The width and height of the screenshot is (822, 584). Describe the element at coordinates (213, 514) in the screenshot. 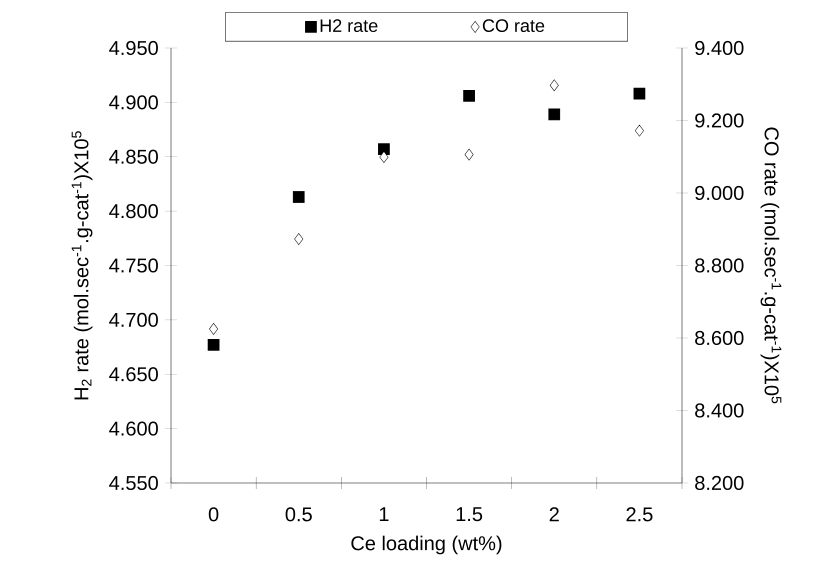

I see `x-tick-label: 0` at that location.